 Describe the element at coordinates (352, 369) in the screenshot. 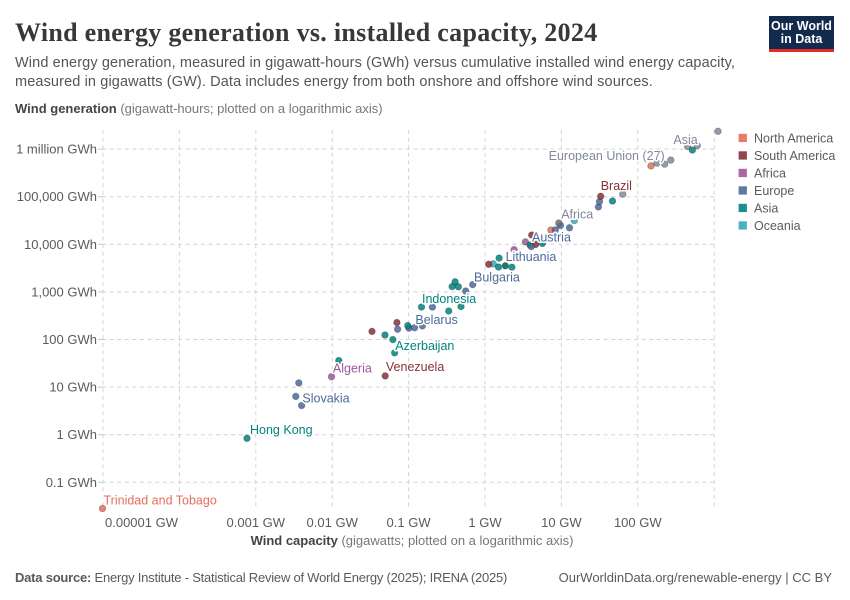

I see `svg-text: Algeria` at that location.